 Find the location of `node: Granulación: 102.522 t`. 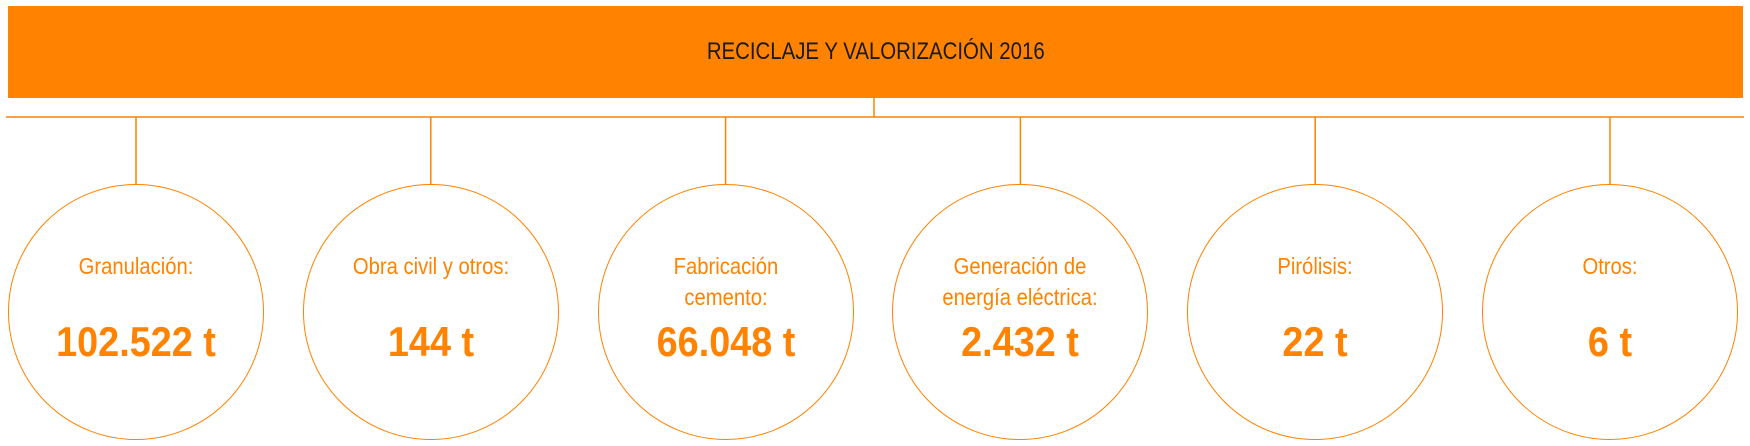

node: Granulación: 102.522 t is located at coordinates (136, 312).